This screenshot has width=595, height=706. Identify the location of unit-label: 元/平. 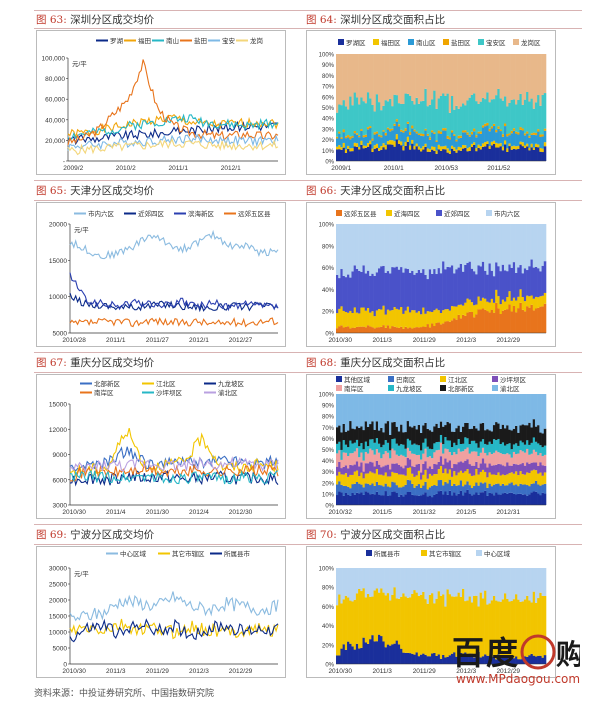
(81, 574).